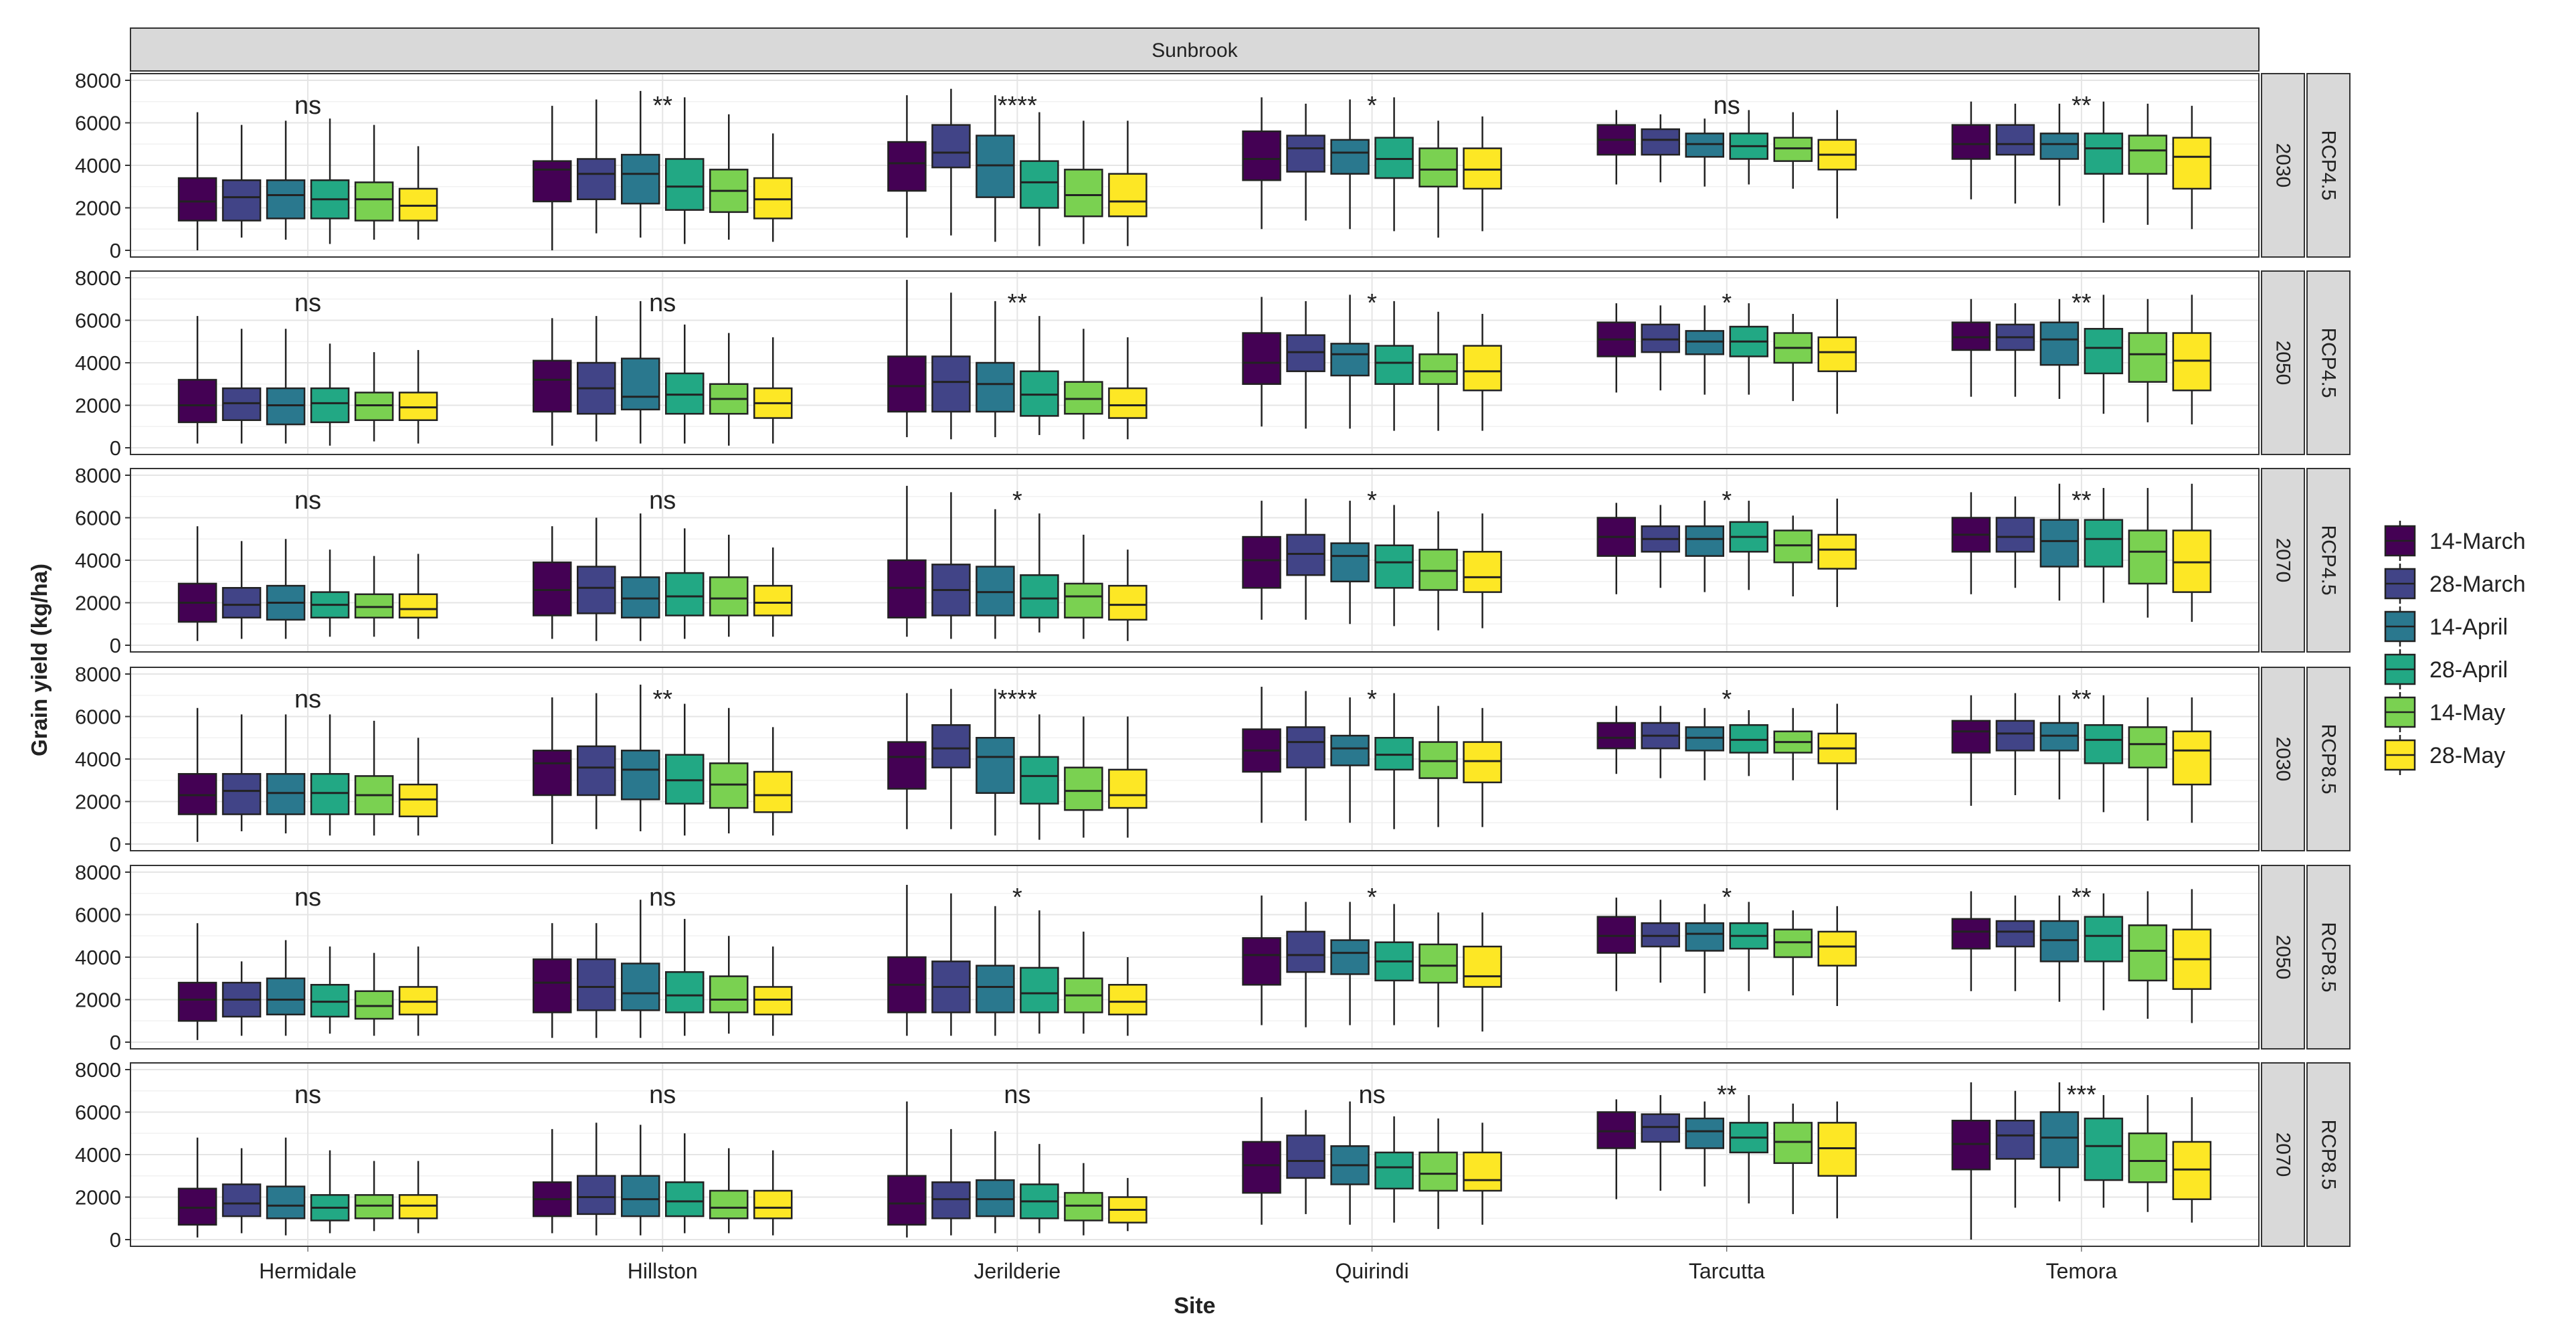 The width and height of the screenshot is (2576, 1340). I want to click on box-Quirindi-14-May, so click(1438, 969).